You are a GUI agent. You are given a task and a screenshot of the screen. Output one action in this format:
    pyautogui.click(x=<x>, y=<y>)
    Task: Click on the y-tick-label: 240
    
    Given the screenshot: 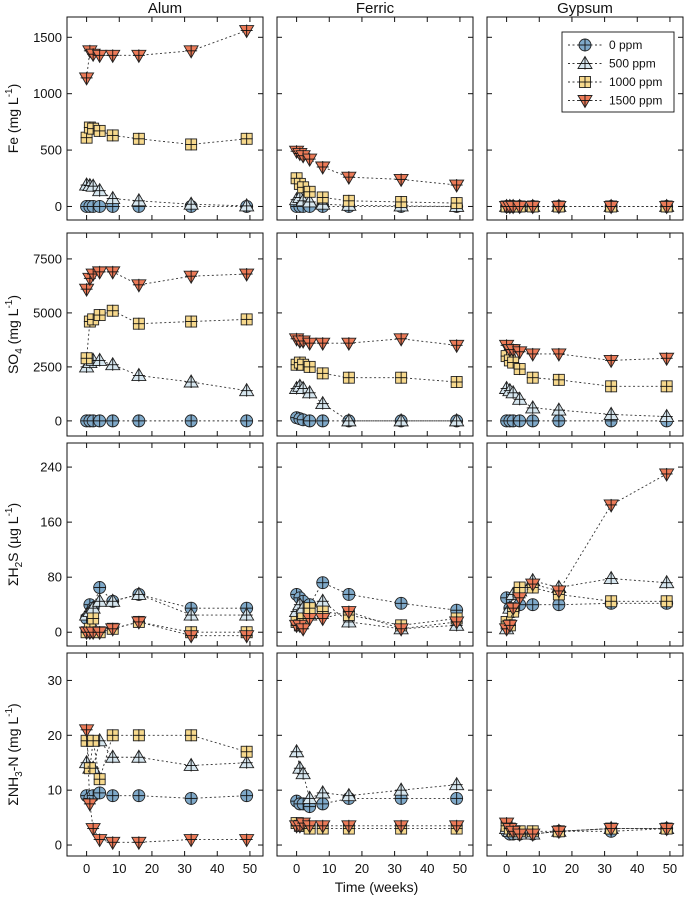 What is the action you would take?
    pyautogui.click(x=51, y=467)
    